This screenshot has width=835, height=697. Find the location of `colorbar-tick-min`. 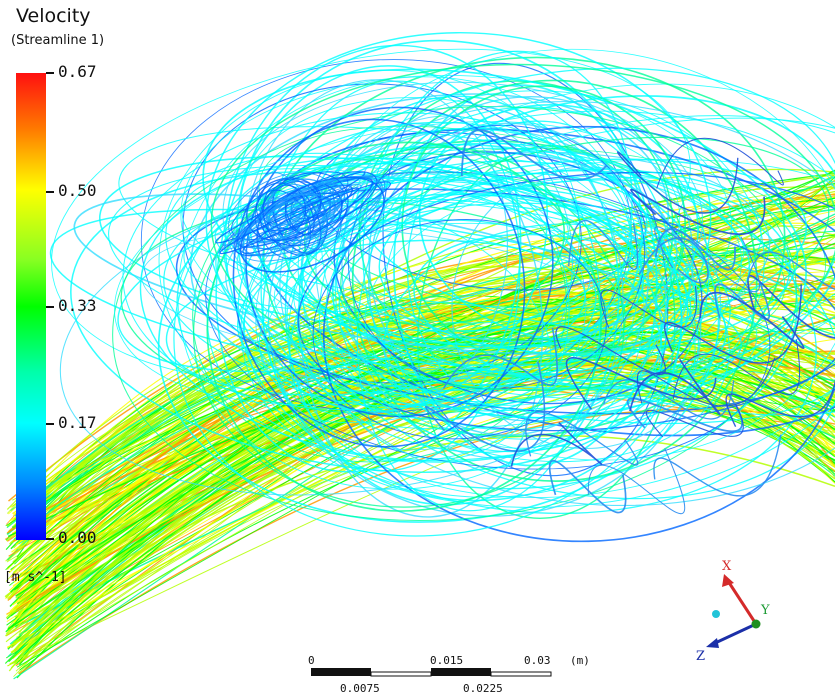

colorbar-tick-min is located at coordinates (50, 539).